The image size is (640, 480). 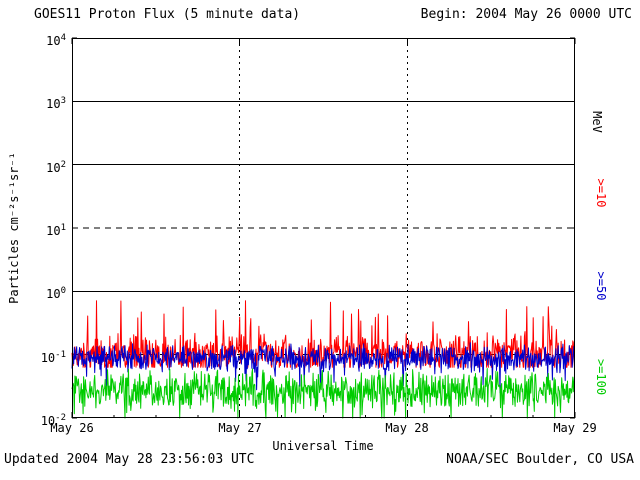 I want to click on y-tick-label: 10¹, so click(x=56, y=230).